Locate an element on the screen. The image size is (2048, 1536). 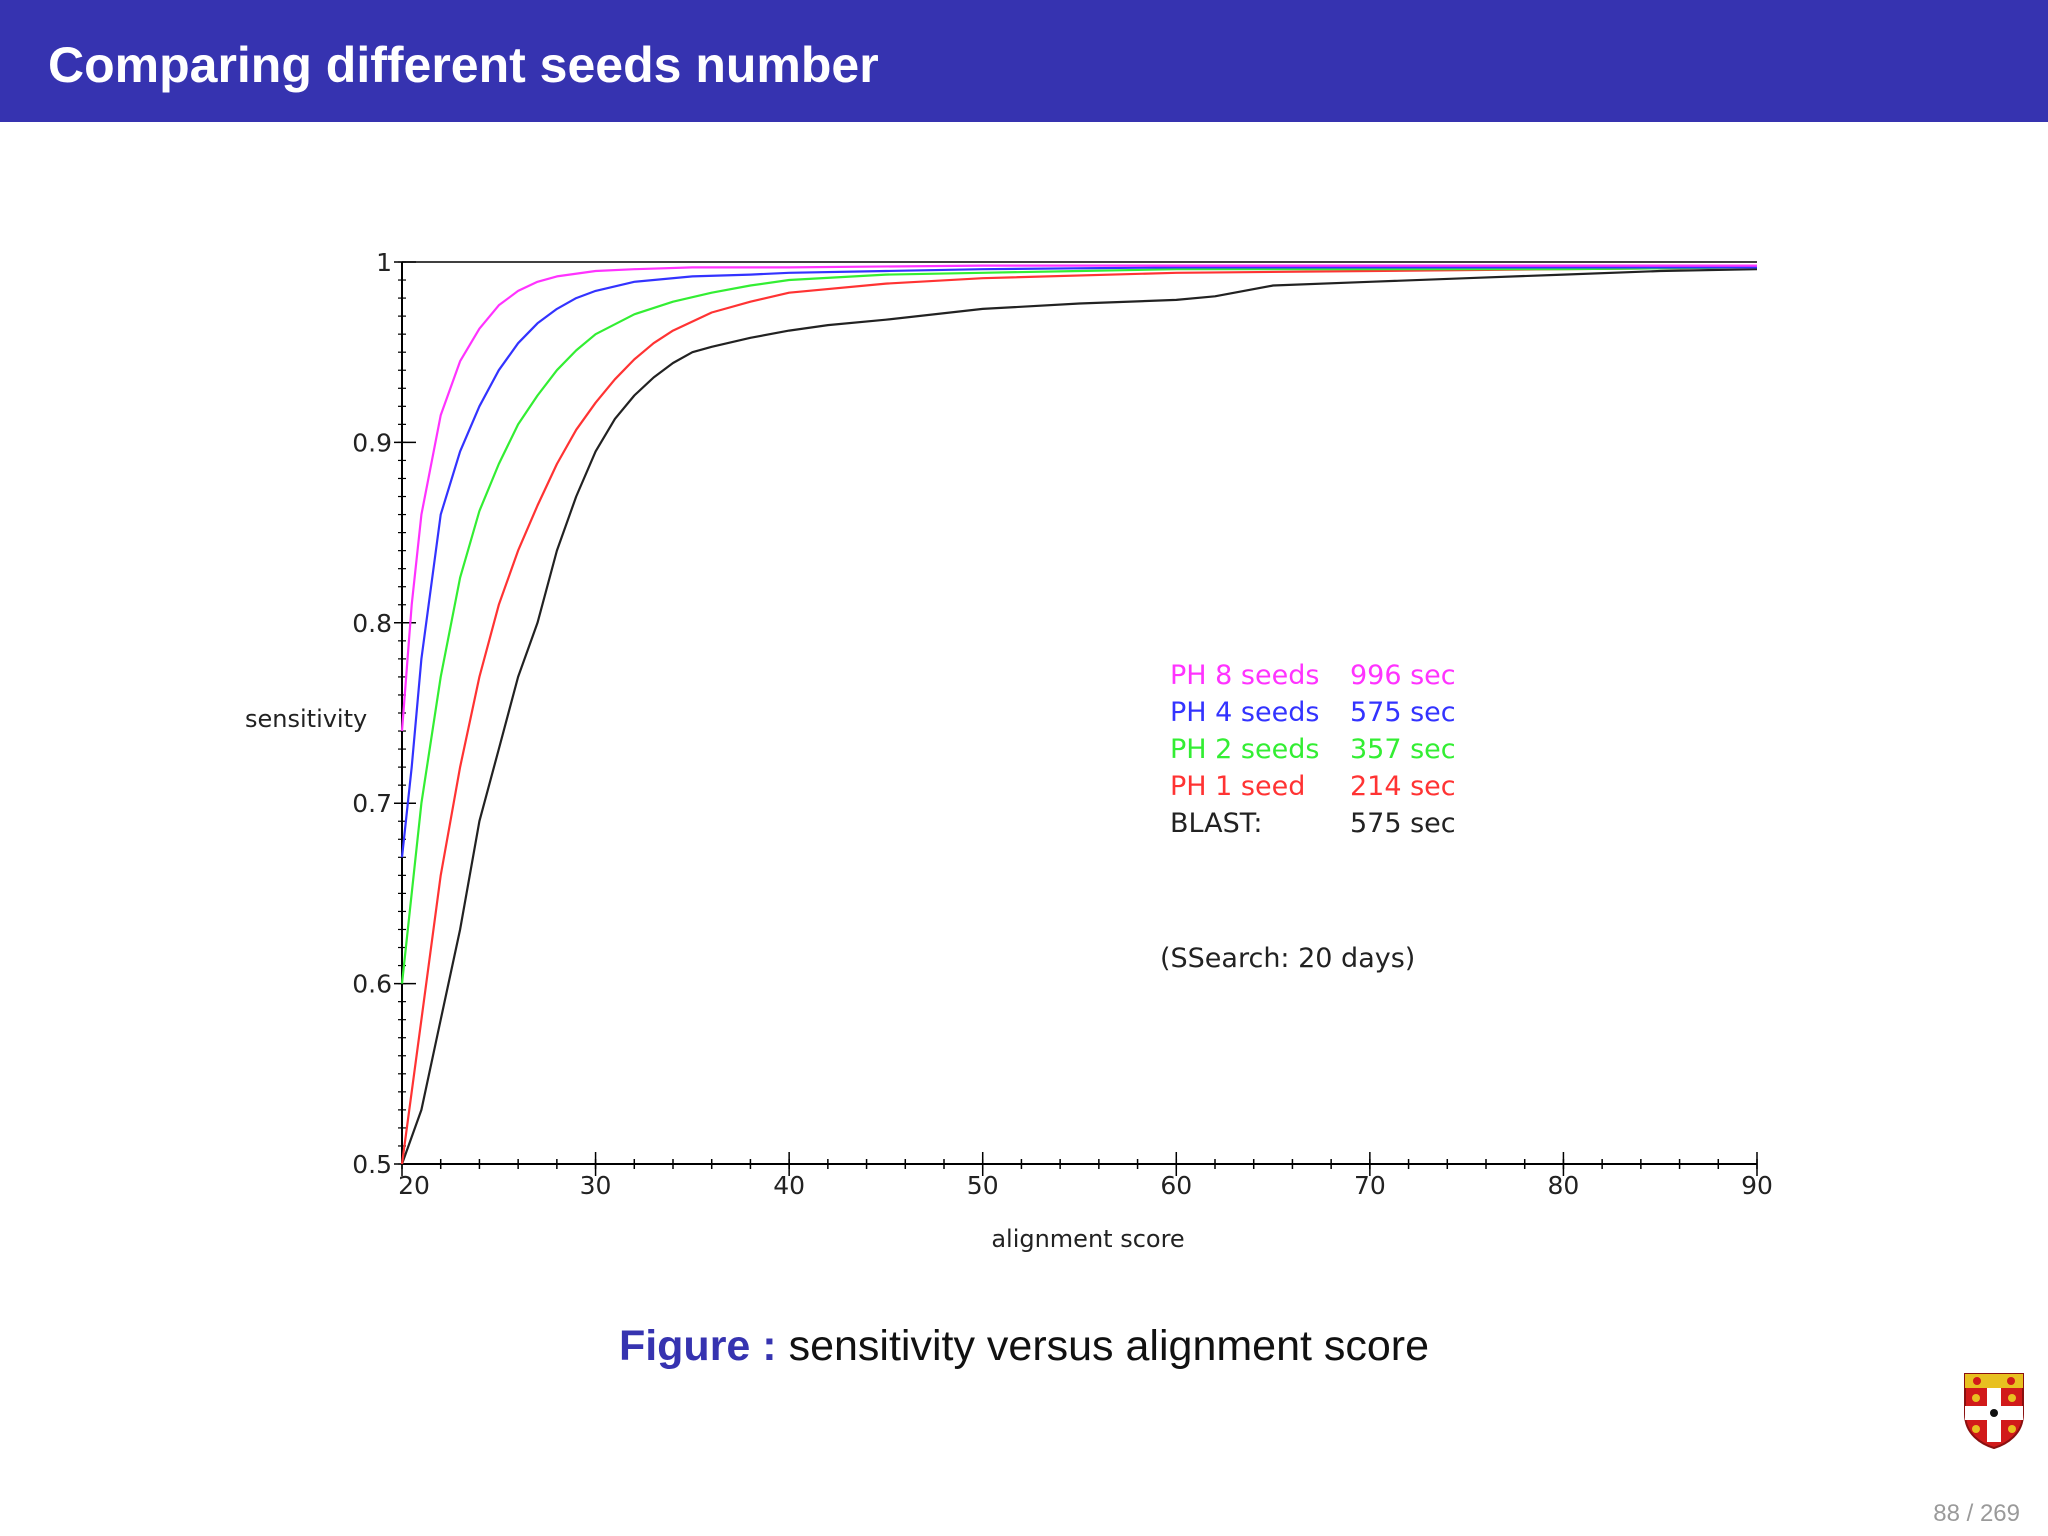
legend-entry-time: 996 sec is located at coordinates (1403, 675).